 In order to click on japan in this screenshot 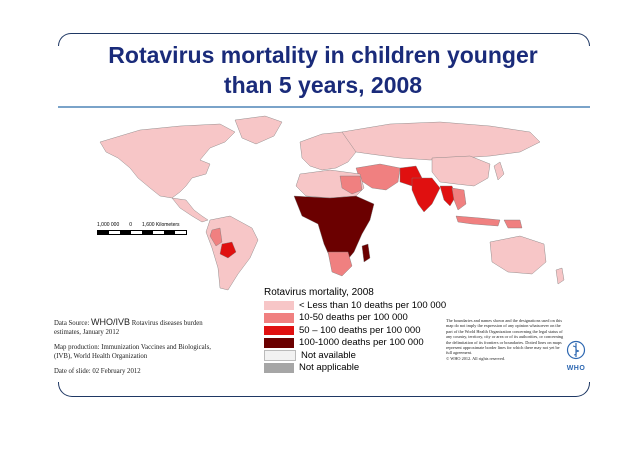, I will do `click(499, 171)`.